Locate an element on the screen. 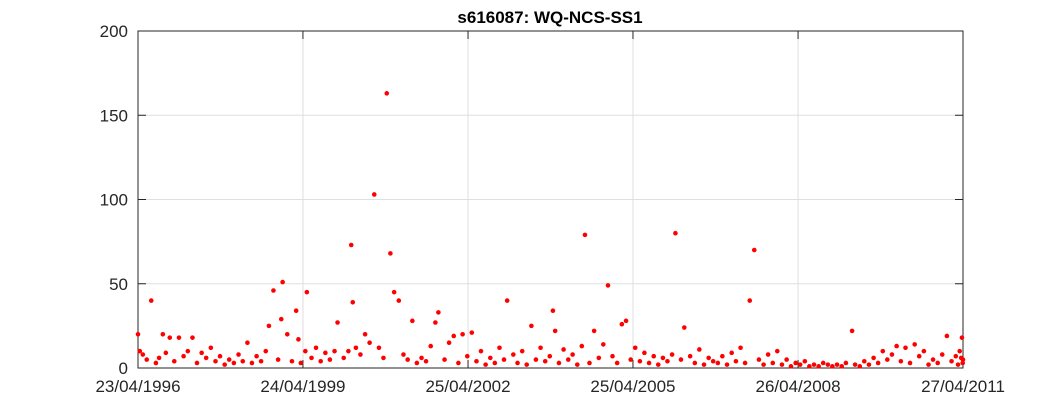 The height and width of the screenshot is (413, 1063). chart-title: s616087: WQ-NCS-SS1 is located at coordinates (549, 17).